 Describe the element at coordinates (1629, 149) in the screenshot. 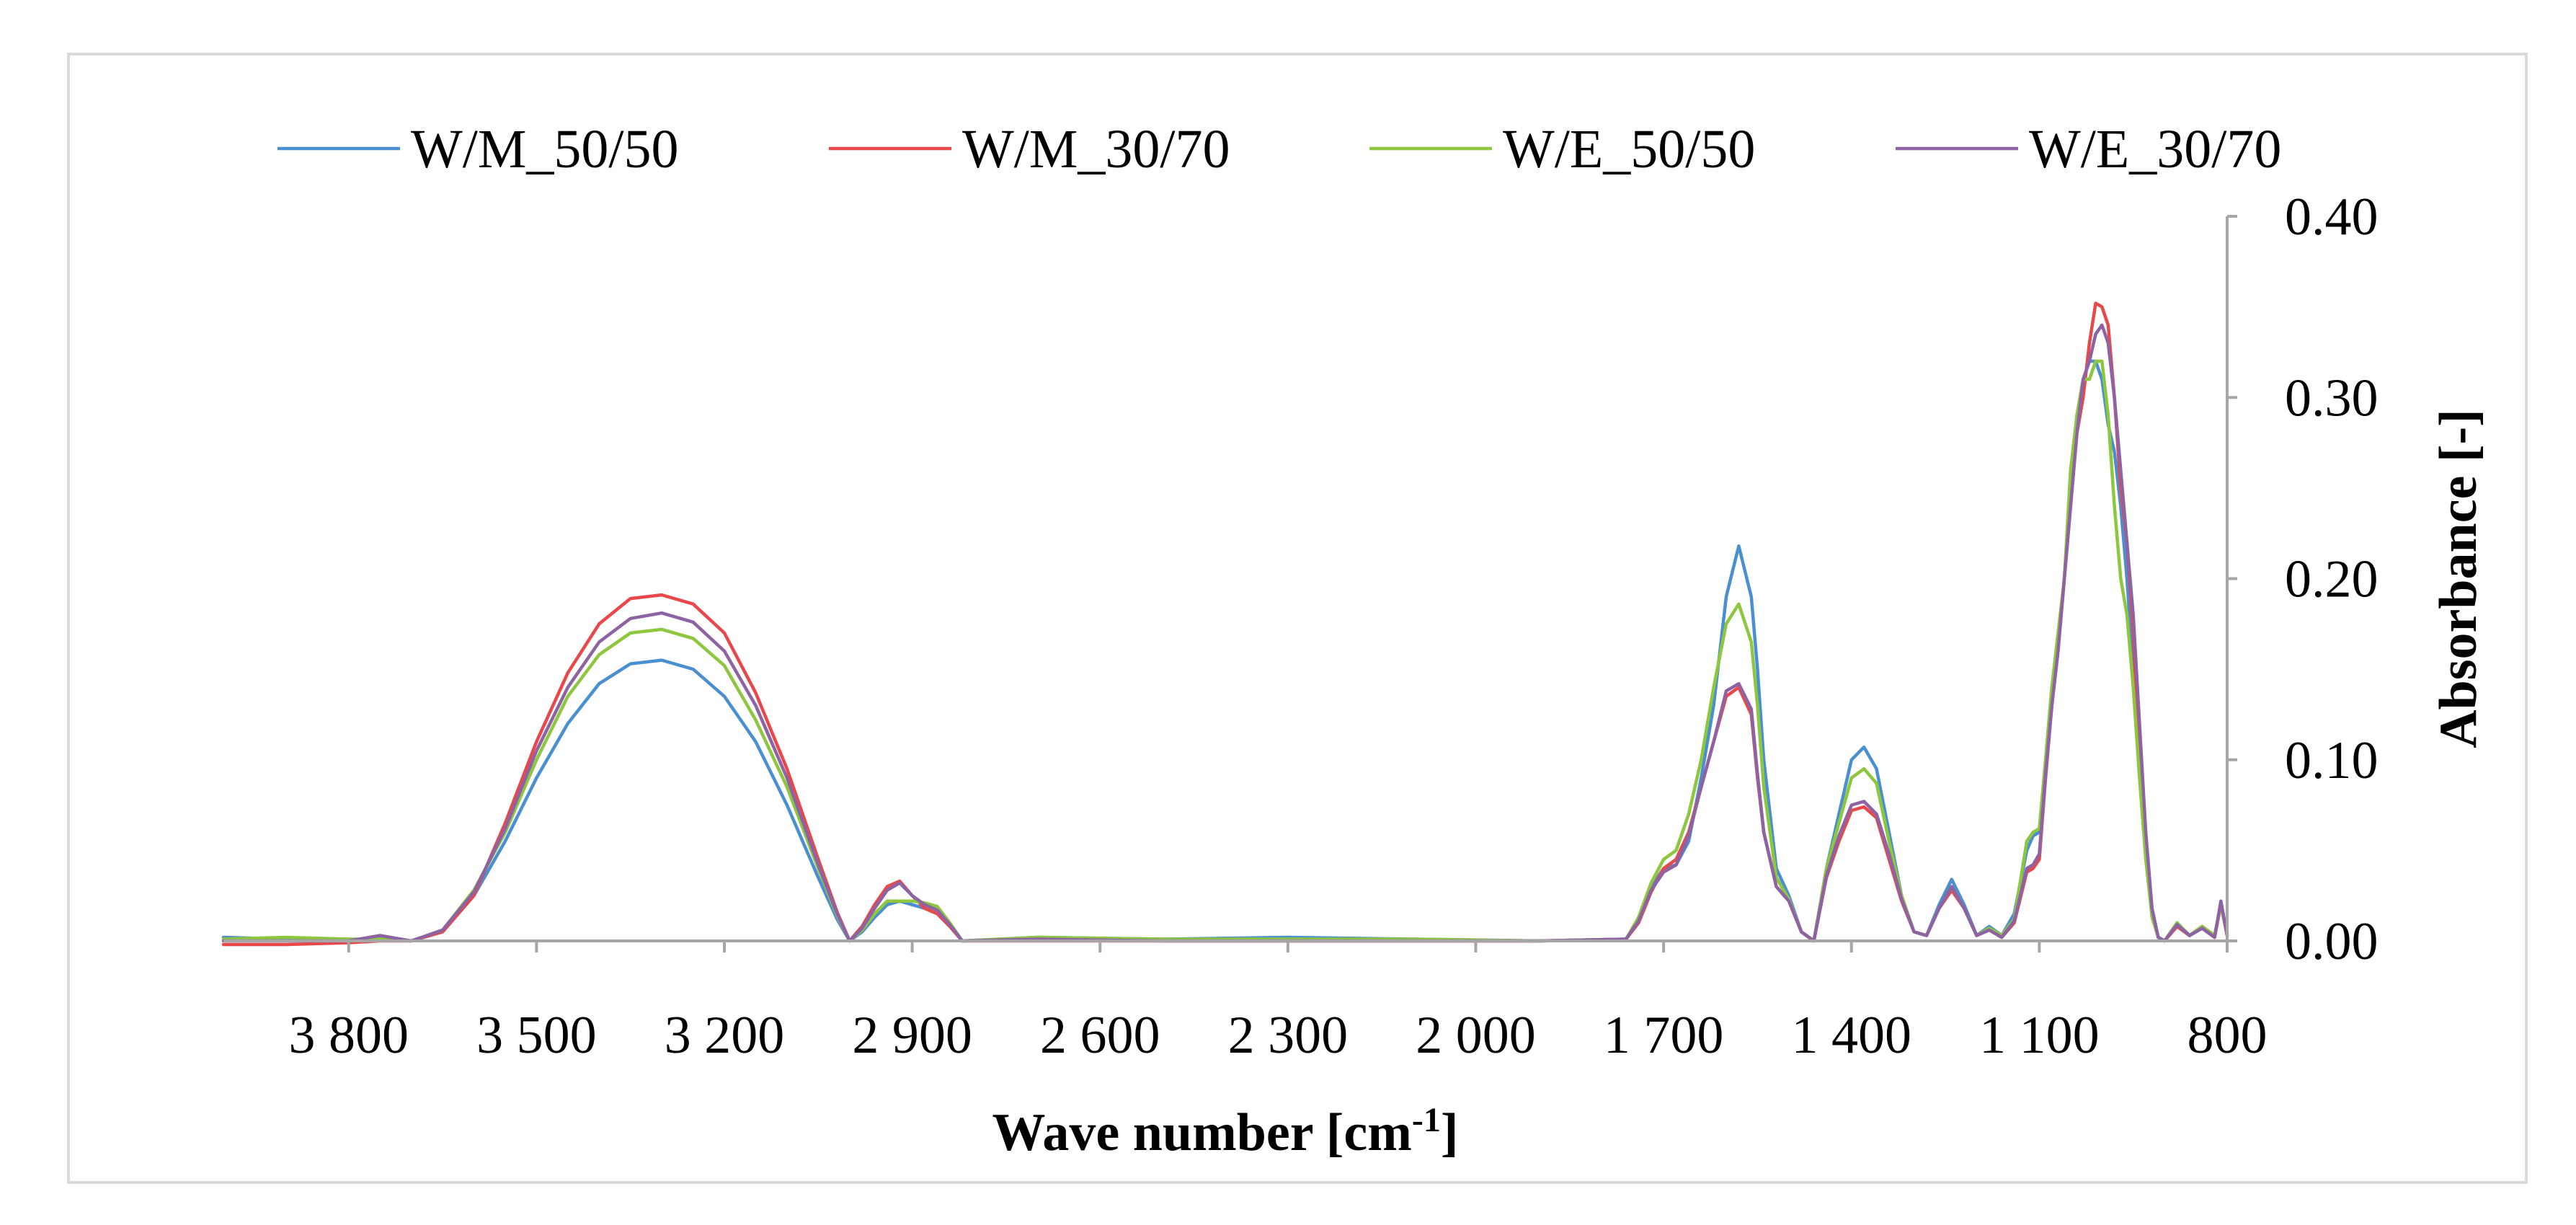

I see `legend-label-2: W/E_50/50` at that location.